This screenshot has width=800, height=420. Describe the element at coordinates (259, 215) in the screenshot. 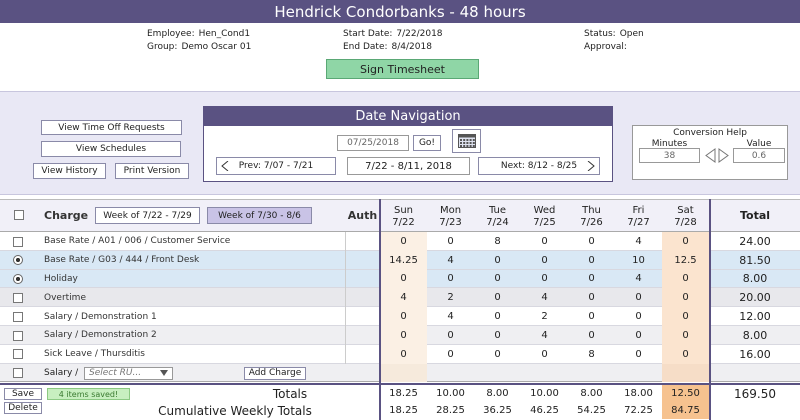

I see `week-button: Week of 7/30 - 8/6` at that location.